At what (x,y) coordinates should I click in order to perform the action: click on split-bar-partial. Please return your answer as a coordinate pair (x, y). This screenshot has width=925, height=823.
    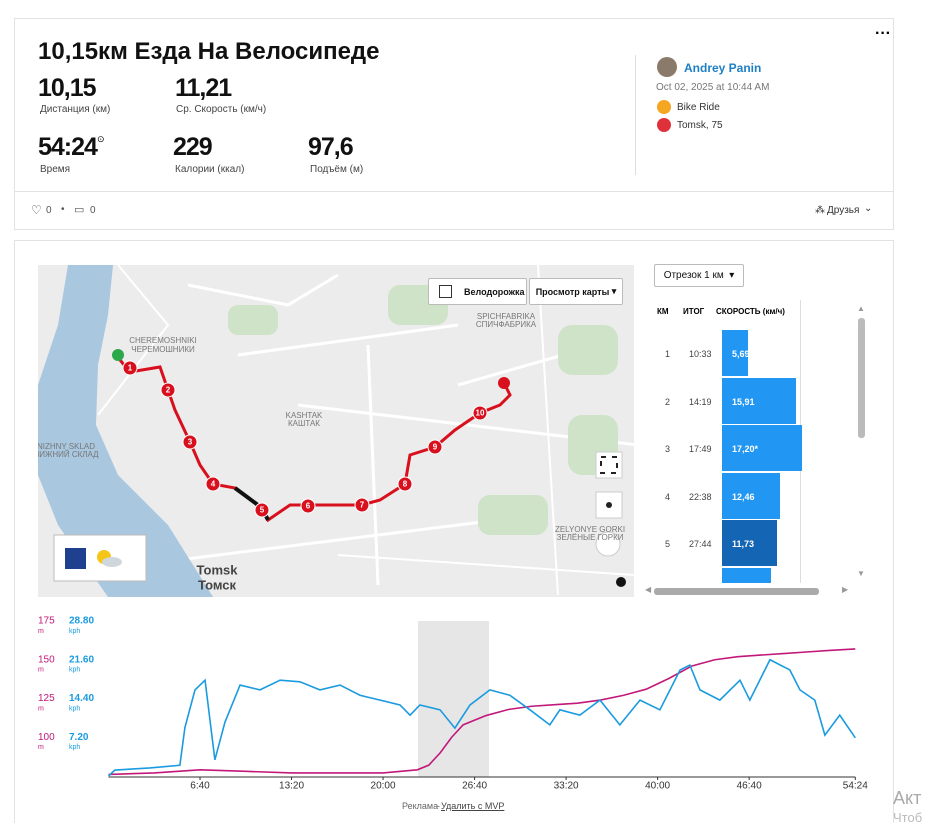
    Looking at the image, I should click on (746, 575).